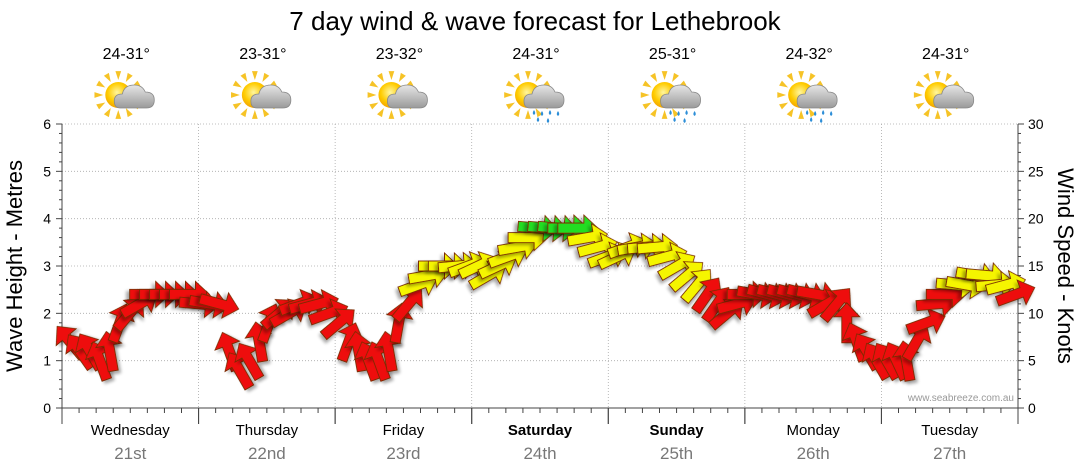 The image size is (1080, 475). I want to click on right-tick-label: 5, so click(1032, 361).